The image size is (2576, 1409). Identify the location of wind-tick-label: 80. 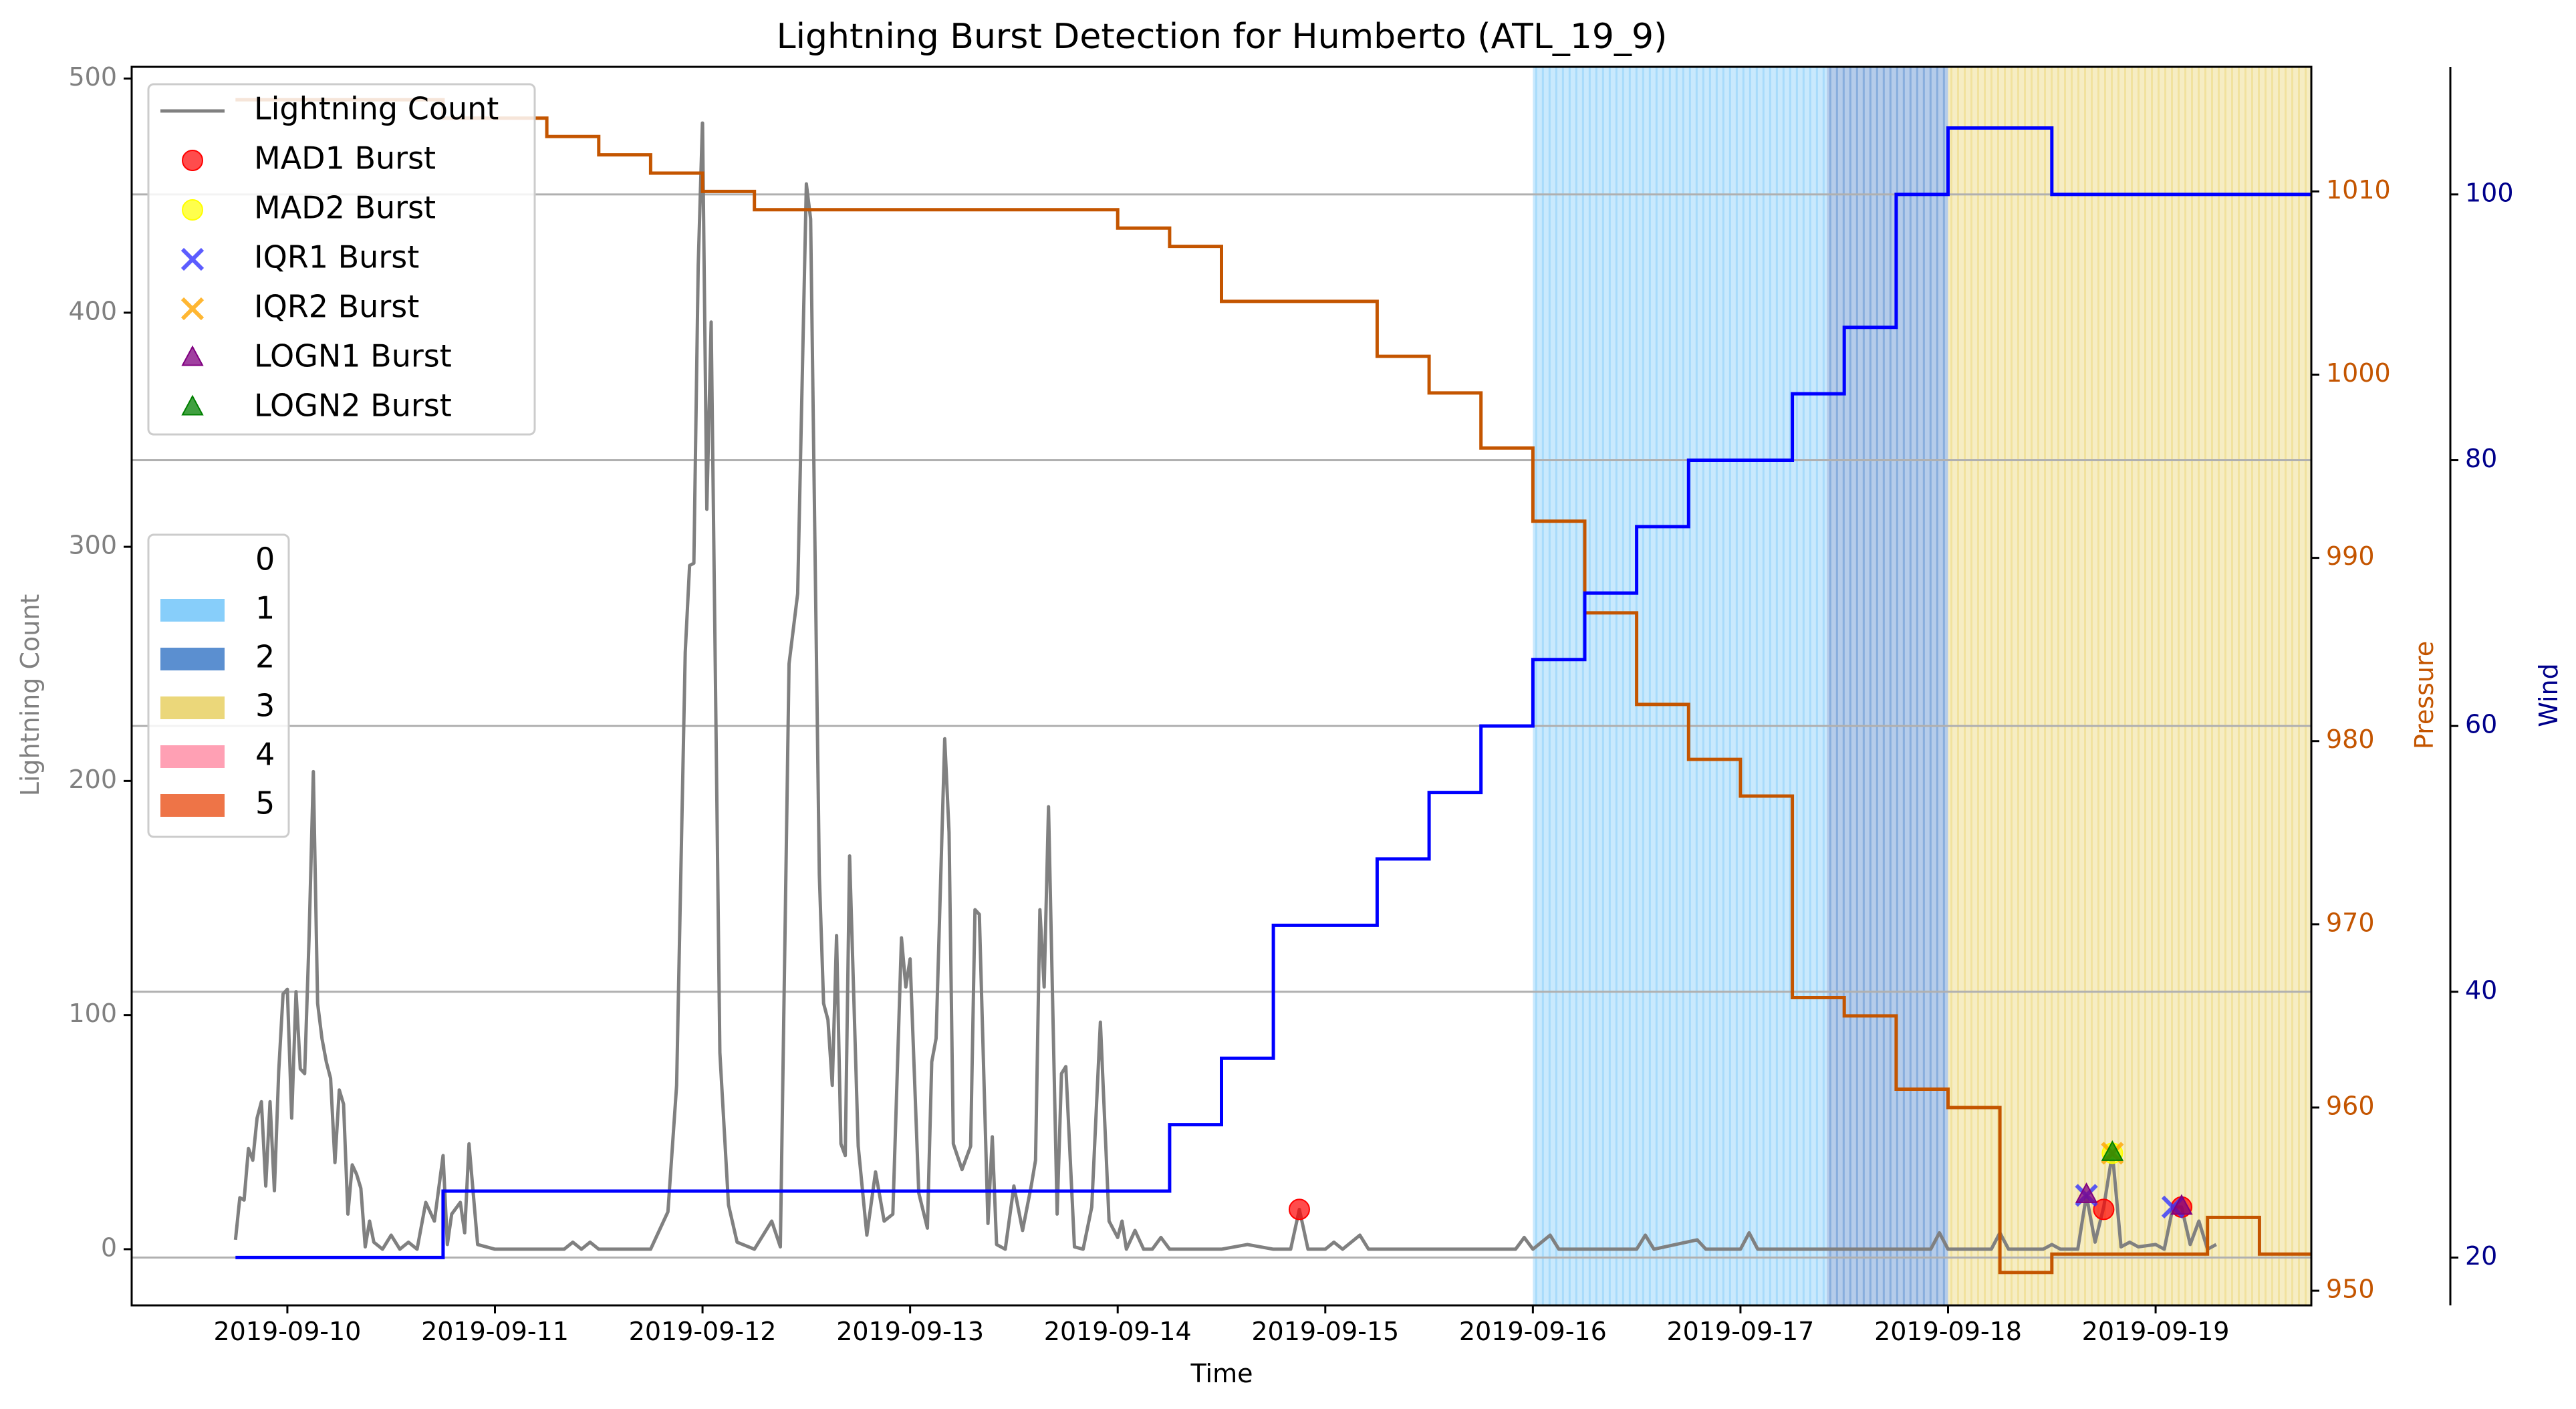
(2481, 458).